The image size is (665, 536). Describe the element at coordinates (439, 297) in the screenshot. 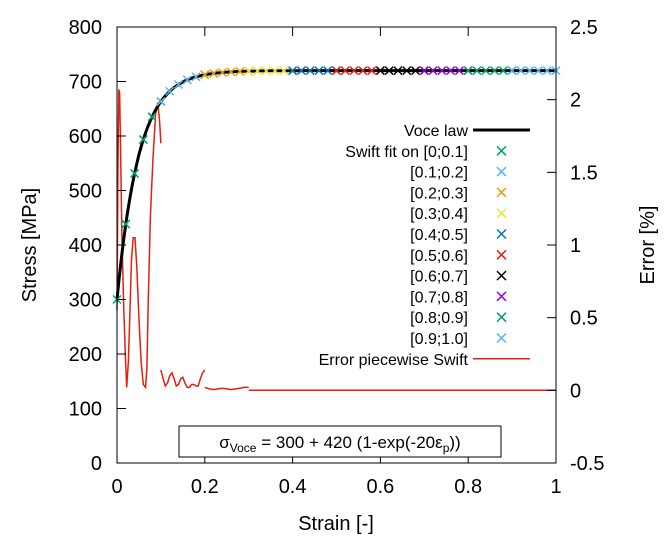

I see `legend-label-swift: [0.7;0.8]` at that location.